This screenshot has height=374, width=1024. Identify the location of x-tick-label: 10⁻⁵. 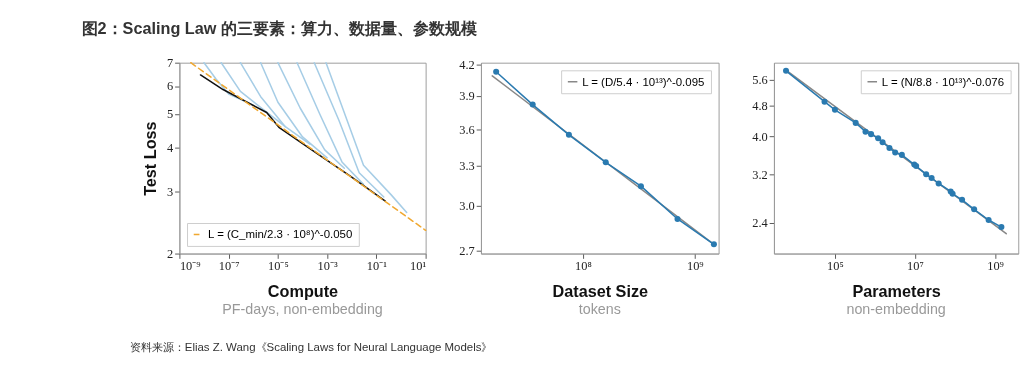
(278, 266).